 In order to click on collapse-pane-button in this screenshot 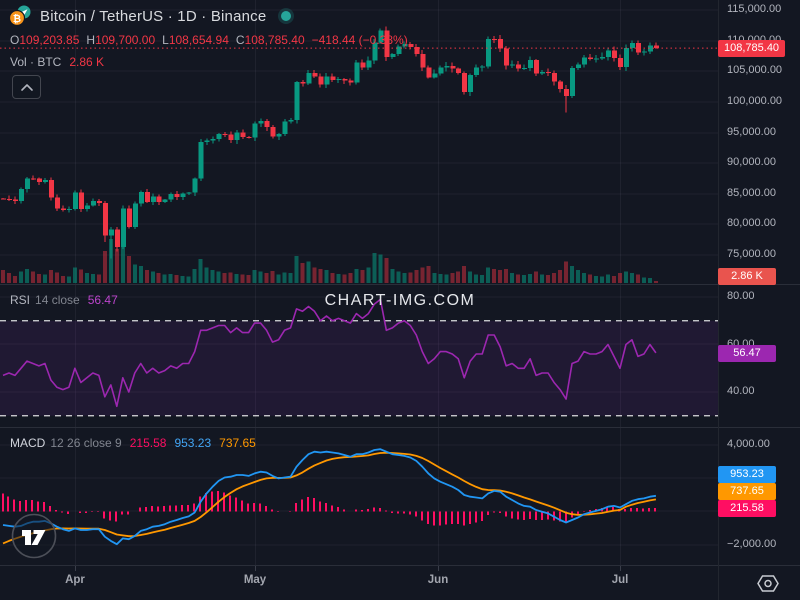, I will do `click(26, 87)`.